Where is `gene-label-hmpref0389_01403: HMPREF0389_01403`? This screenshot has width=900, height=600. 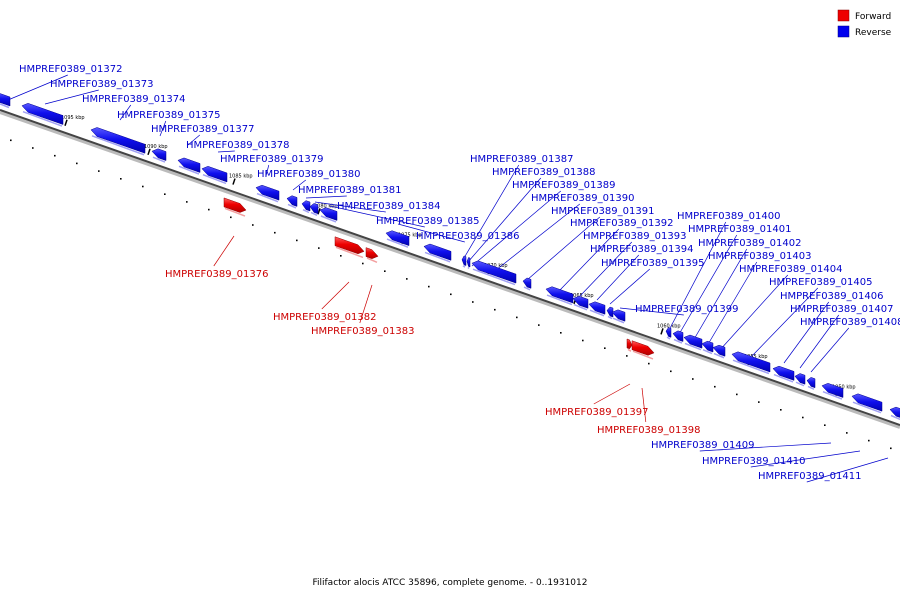
gene-label-hmpref0389_01403: HMPREF0389_01403 is located at coordinates (759, 256).